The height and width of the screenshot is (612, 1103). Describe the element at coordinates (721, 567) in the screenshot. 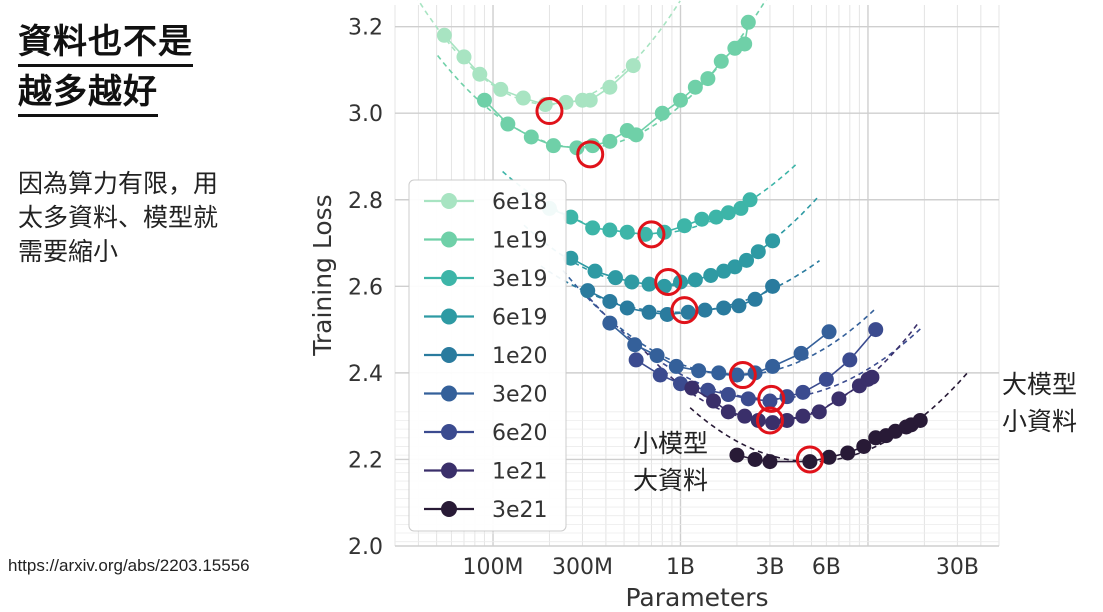

I see `x-tick-labels: 100M 300M 1B 3B 6B 30B` at that location.